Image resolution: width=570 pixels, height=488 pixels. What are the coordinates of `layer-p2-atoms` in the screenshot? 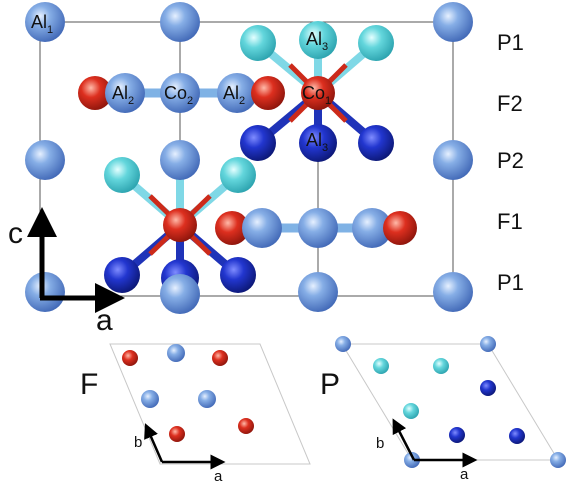 It's located at (249, 166).